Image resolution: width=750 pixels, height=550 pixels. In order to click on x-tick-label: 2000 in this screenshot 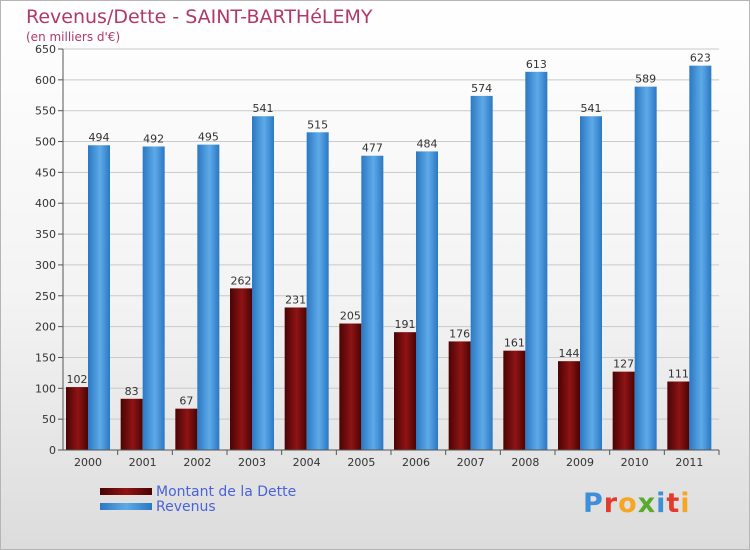, I will do `click(88, 462)`.